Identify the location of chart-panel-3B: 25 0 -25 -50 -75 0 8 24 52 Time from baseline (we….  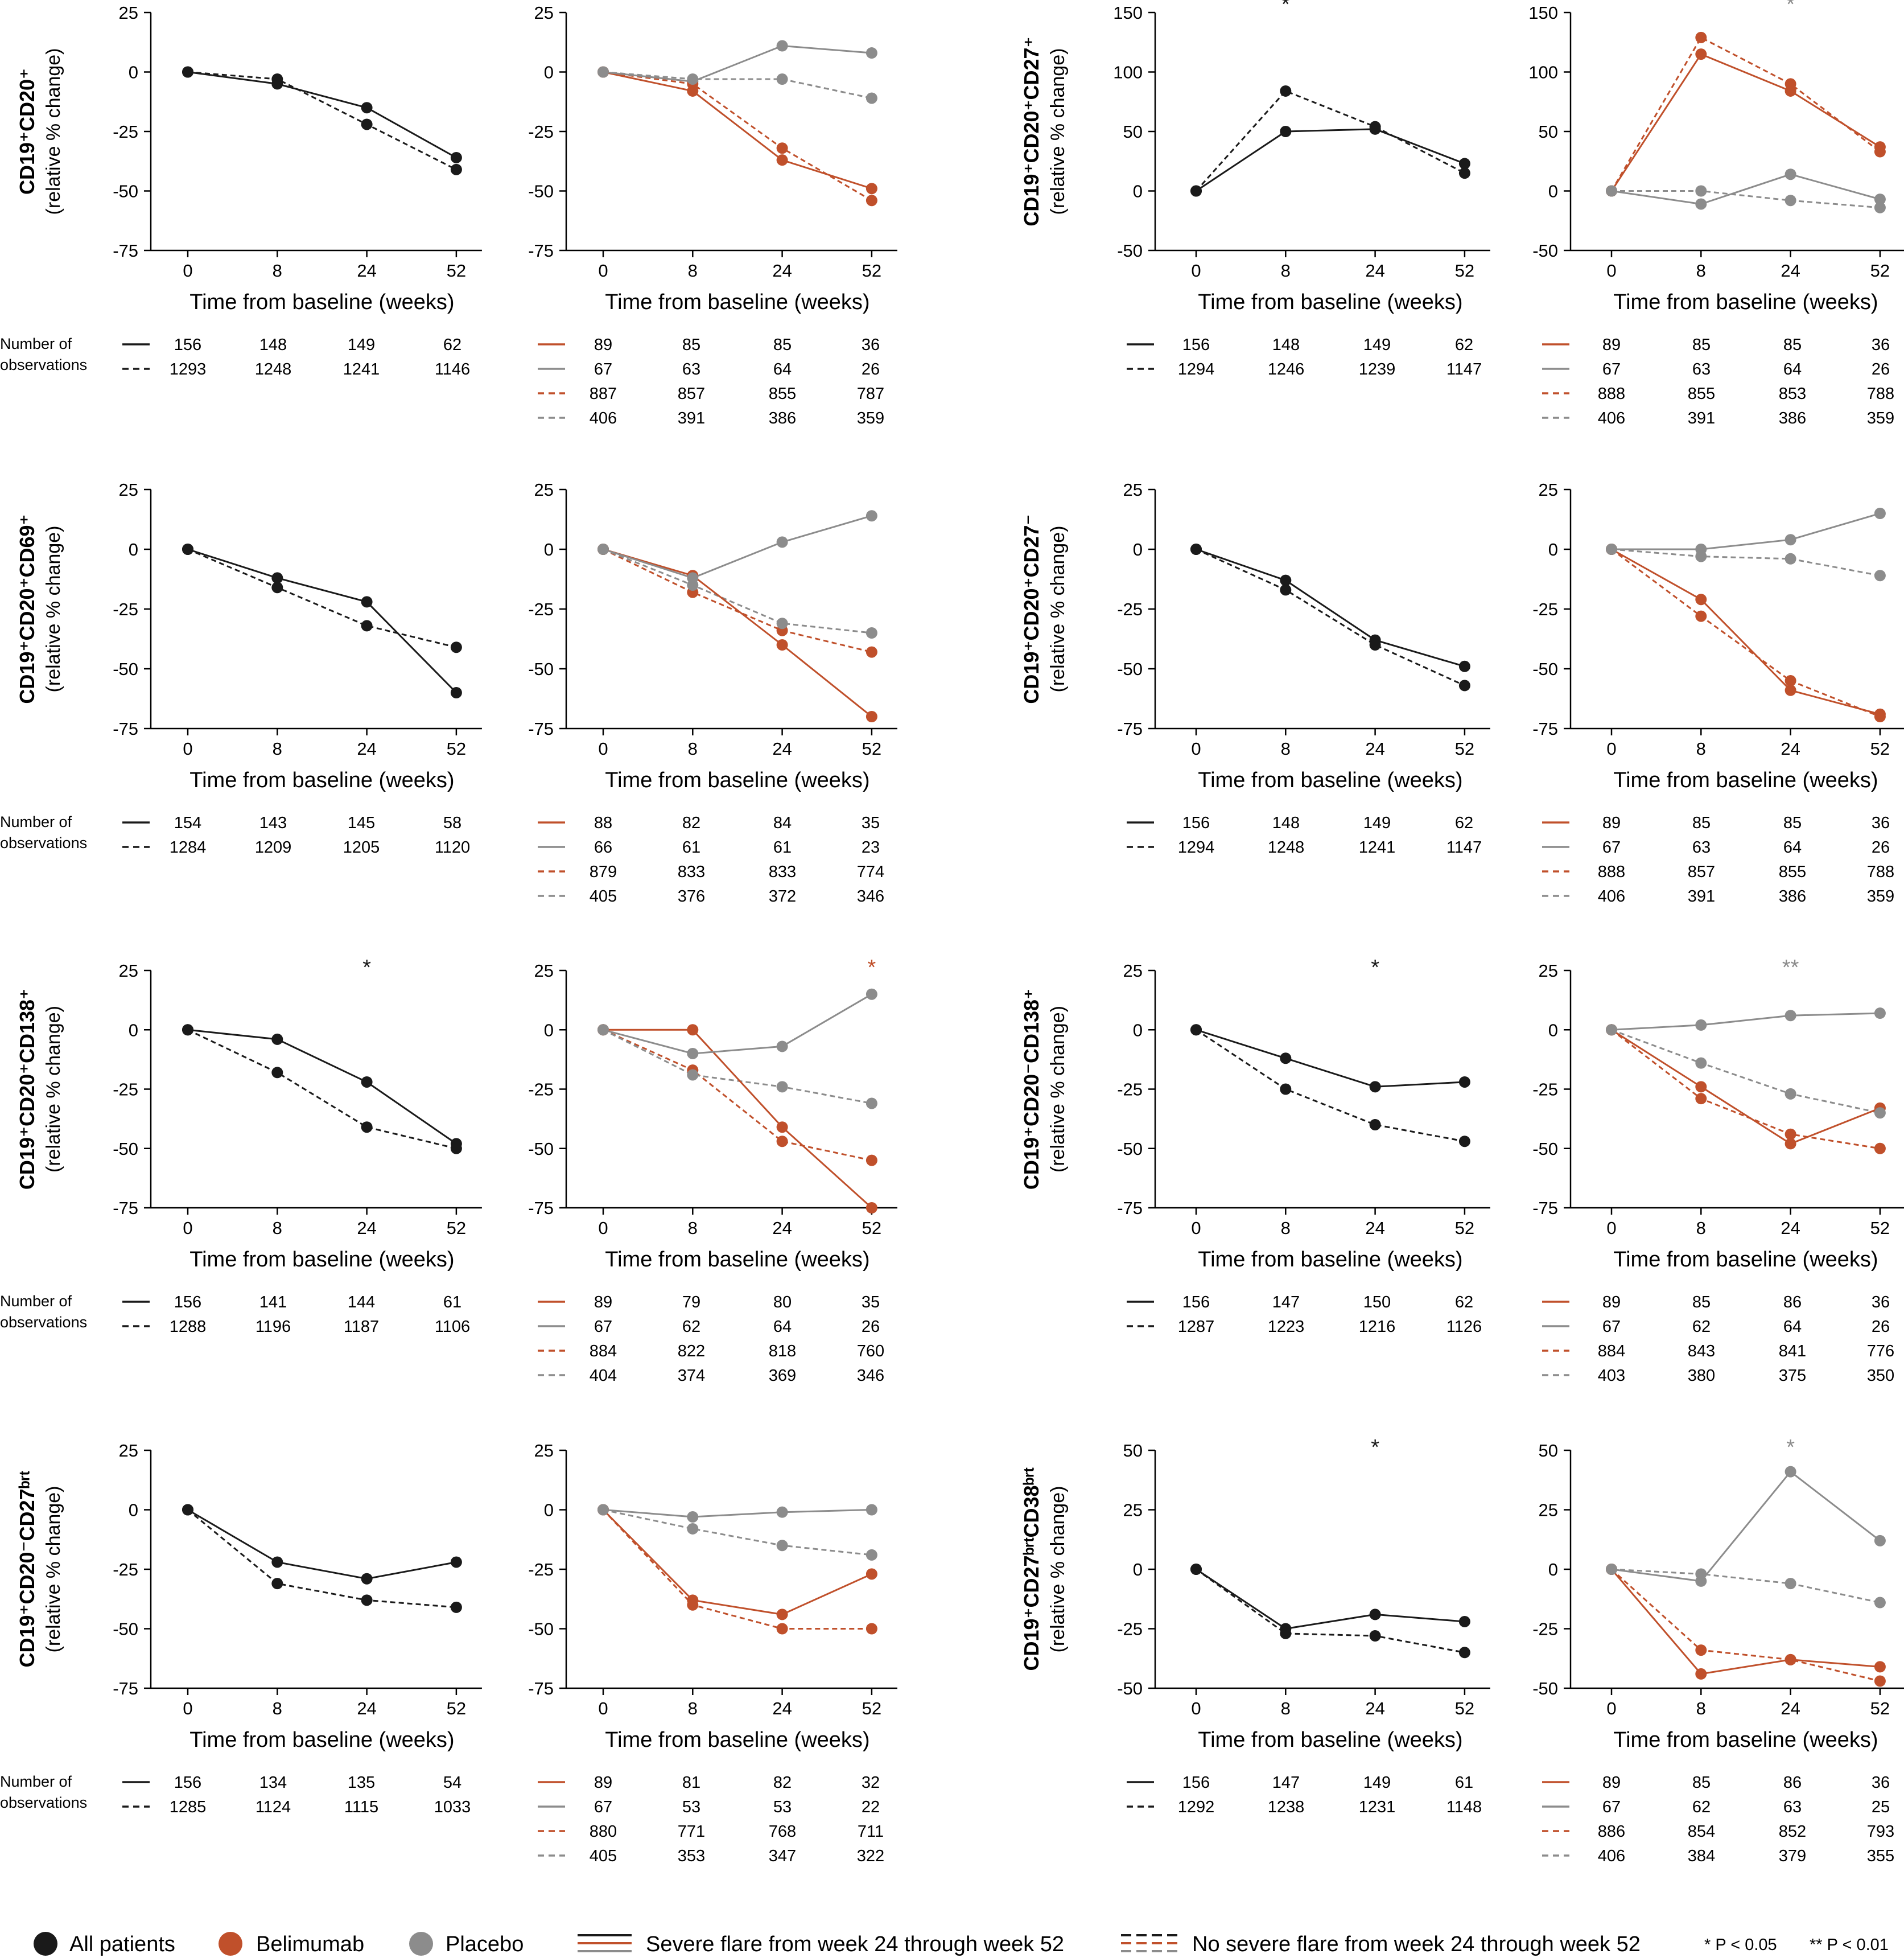
(713, 1170).